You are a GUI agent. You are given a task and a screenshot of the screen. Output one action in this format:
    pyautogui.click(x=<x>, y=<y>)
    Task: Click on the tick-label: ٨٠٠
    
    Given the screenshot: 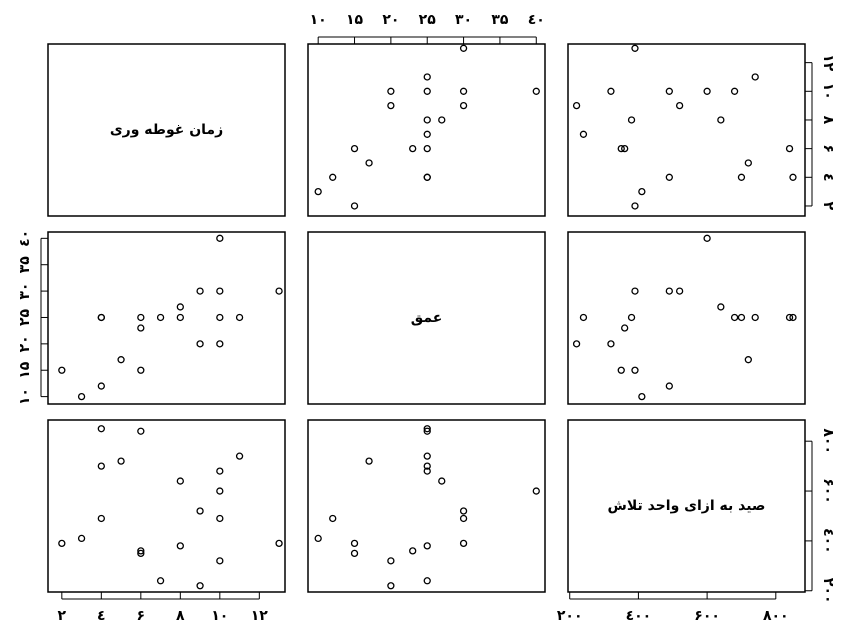 What is the action you would take?
    pyautogui.click(x=776, y=616)
    